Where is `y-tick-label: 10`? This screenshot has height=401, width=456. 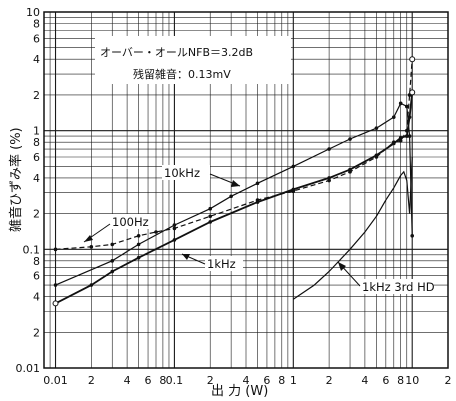 y-tick-label: 10 is located at coordinates (33, 12).